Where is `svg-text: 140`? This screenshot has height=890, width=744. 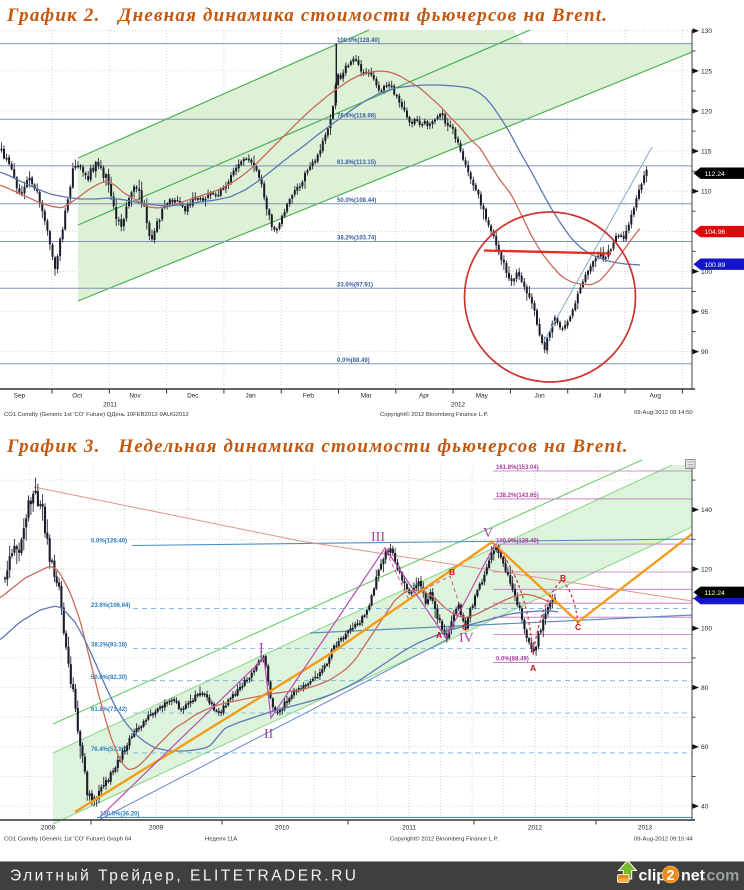
svg-text: 140 is located at coordinates (706, 510).